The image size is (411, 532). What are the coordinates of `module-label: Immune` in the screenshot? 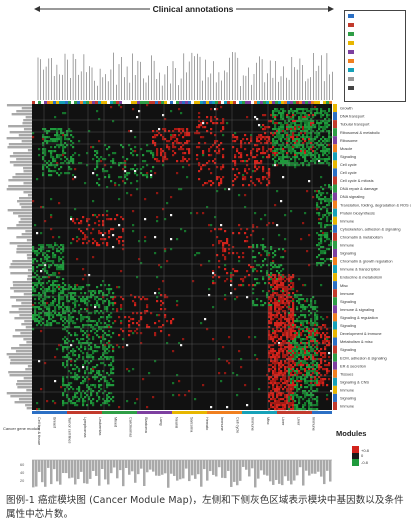 It's located at (347, 245).